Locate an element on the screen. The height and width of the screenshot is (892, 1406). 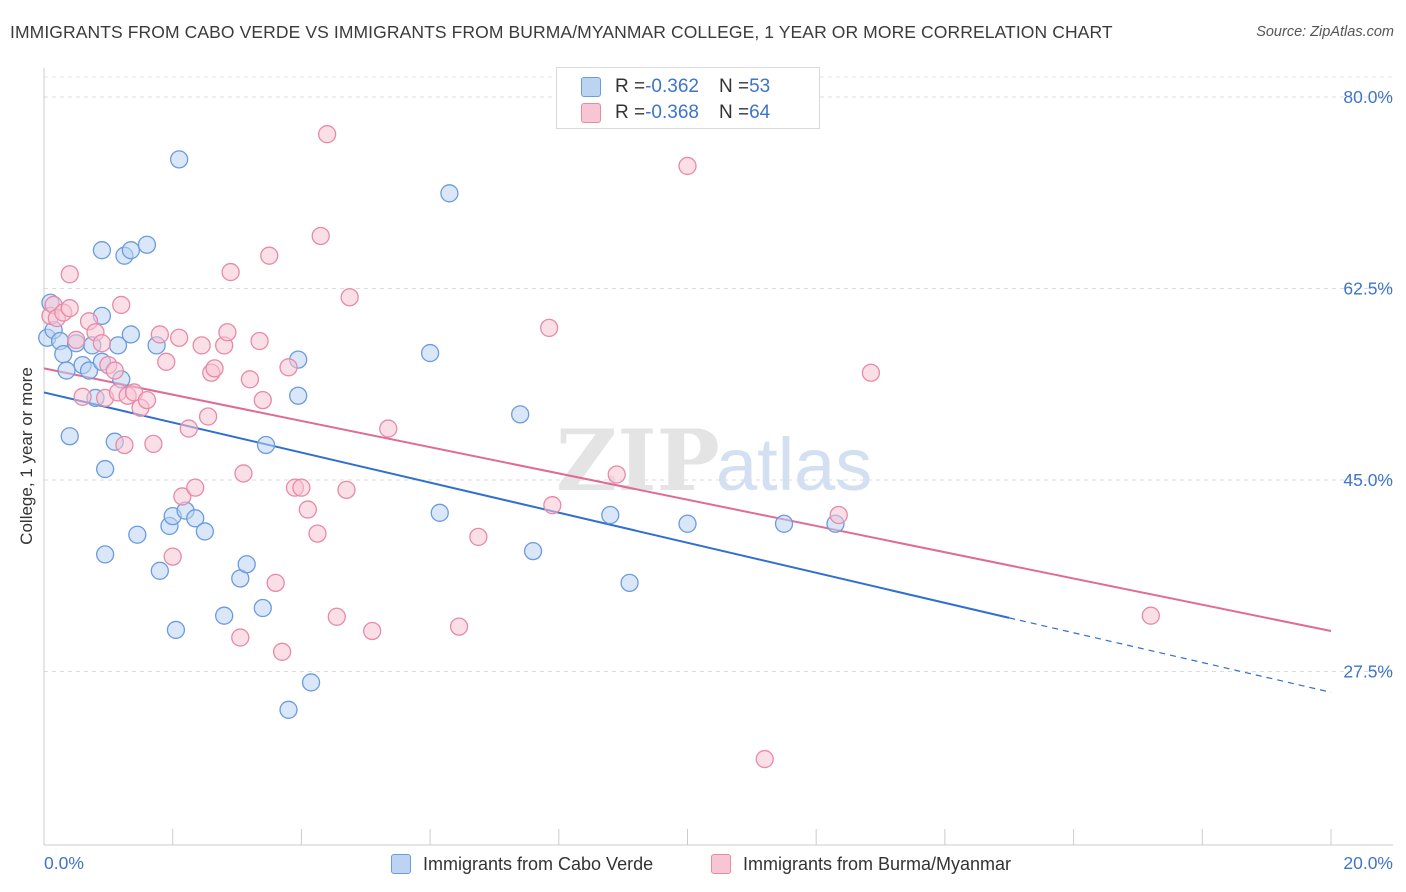
y-tick-label: 45.0% is located at coordinates (1368, 480).